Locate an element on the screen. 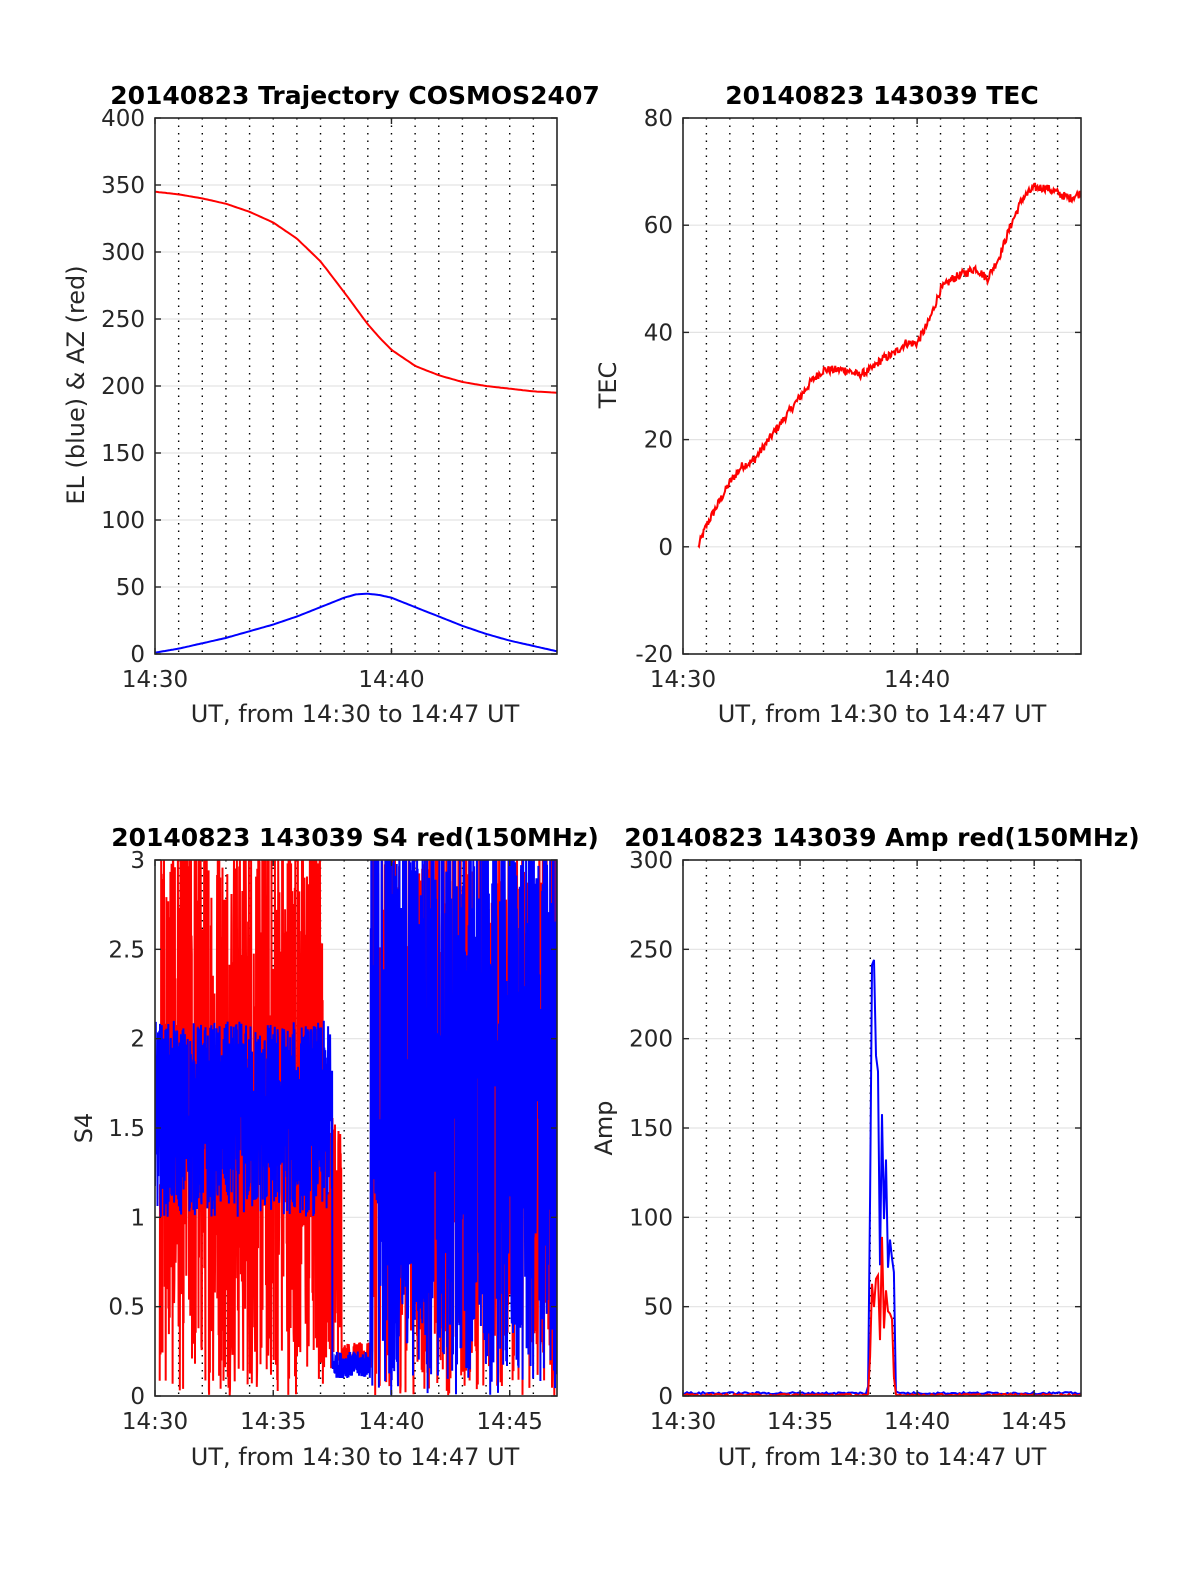  y-tick-label: 80 is located at coordinates (658, 119).